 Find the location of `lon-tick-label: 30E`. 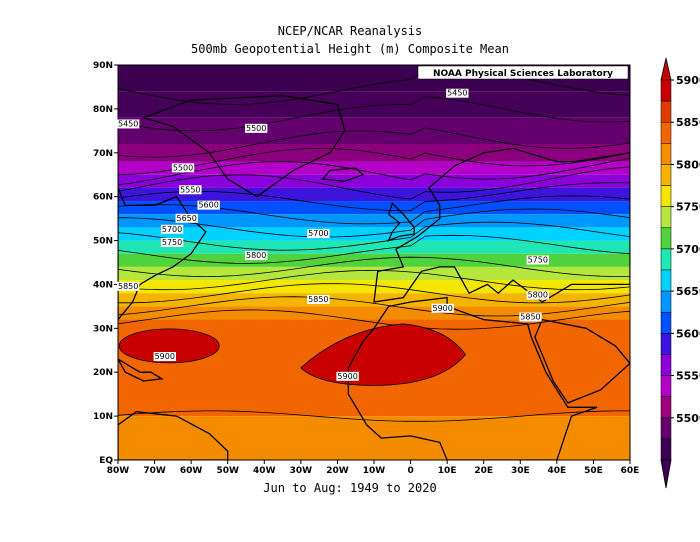

lon-tick-label: 30E is located at coordinates (520, 471).